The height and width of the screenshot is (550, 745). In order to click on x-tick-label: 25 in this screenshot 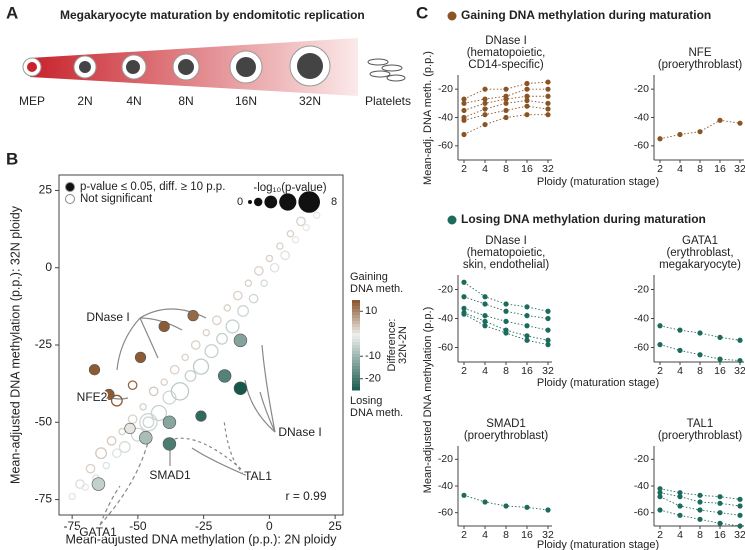, I will do `click(335, 526)`.